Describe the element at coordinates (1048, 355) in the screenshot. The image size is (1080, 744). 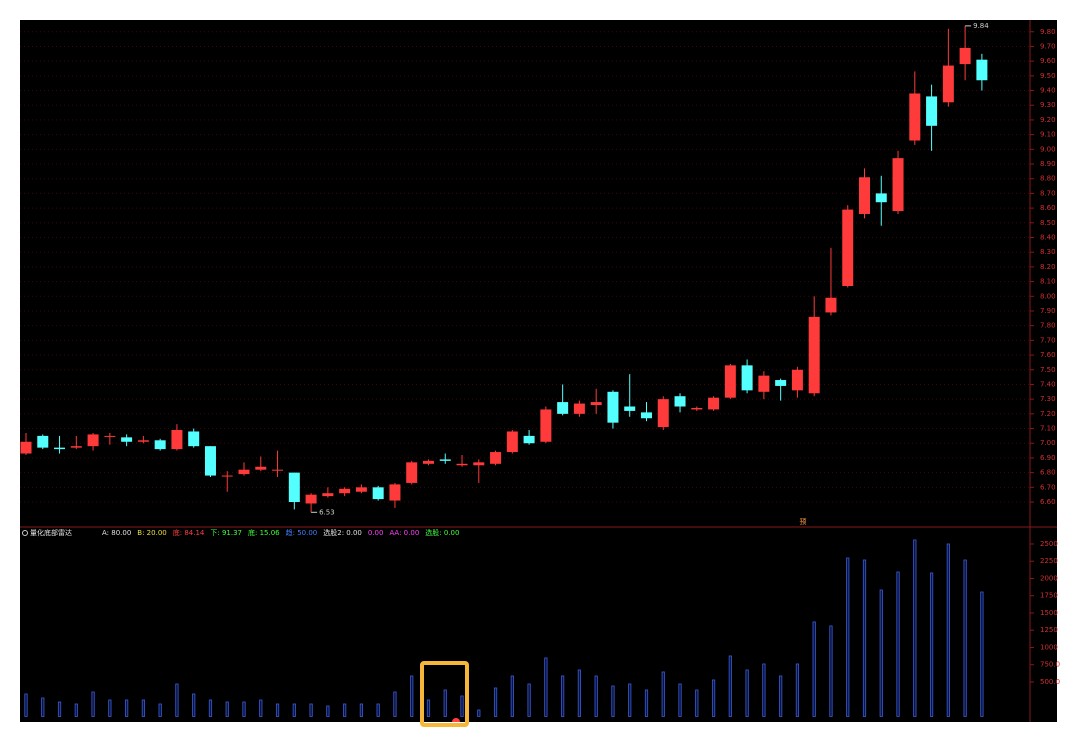
I see `y-tick-label: 7.60` at that location.